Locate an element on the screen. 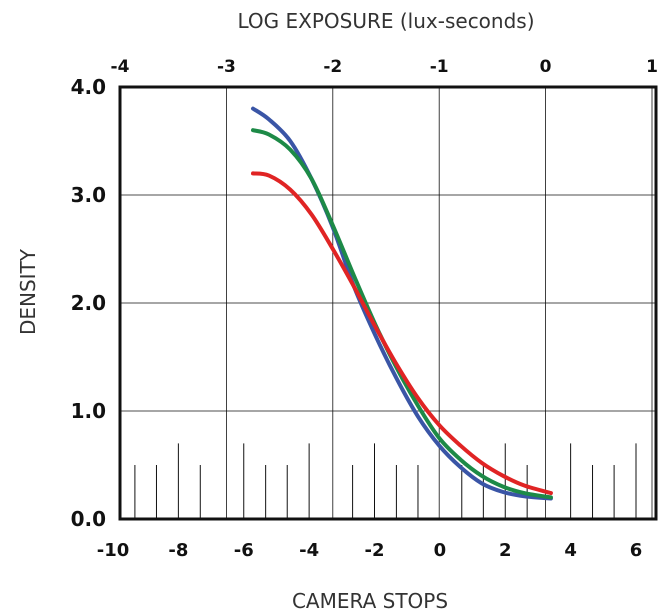  density-tick-label: 0.0 is located at coordinates (88, 519).